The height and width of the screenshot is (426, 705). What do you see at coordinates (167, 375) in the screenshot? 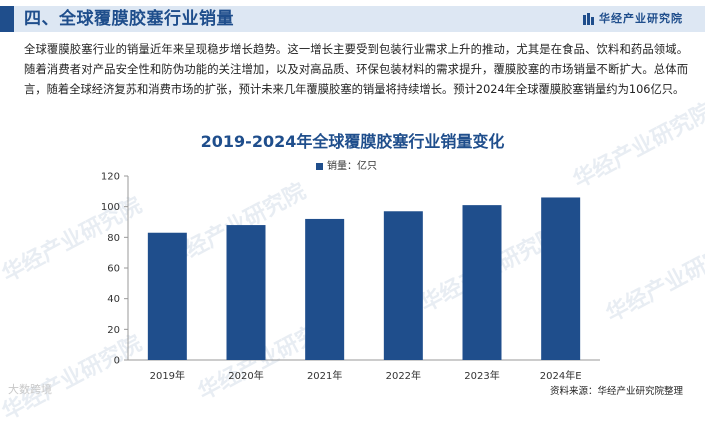
I see `x-tick-label: 2019年` at bounding box center [167, 375].